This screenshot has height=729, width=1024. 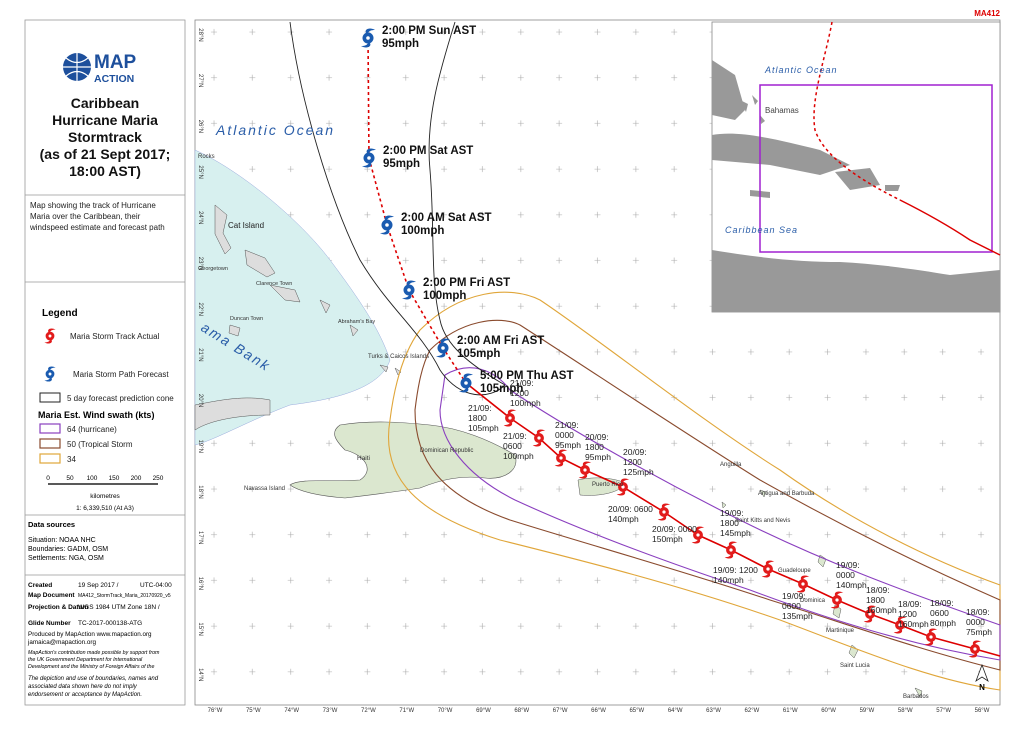 What do you see at coordinates (794, 571) in the screenshot?
I see `place-label: Guadeloupe` at bounding box center [794, 571].